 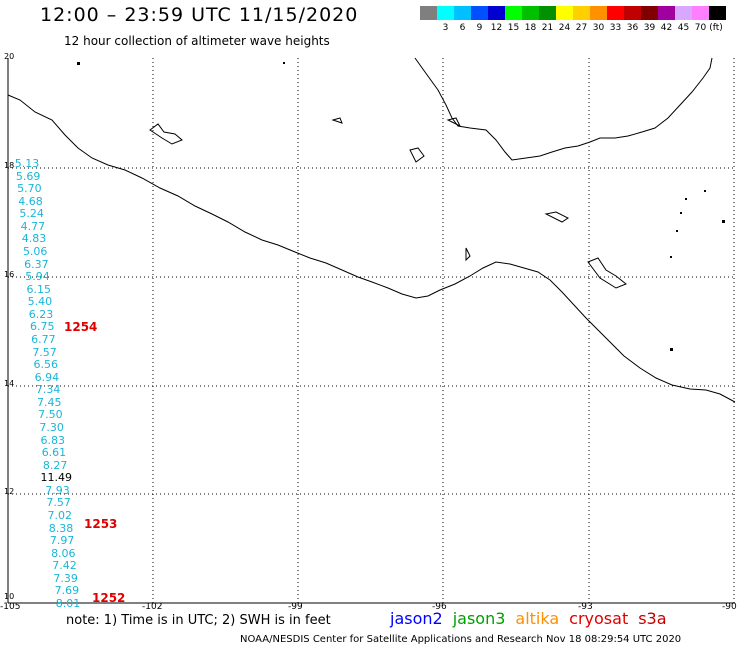 I want to click on color-scale-label: 30, so click(x=598, y=28).